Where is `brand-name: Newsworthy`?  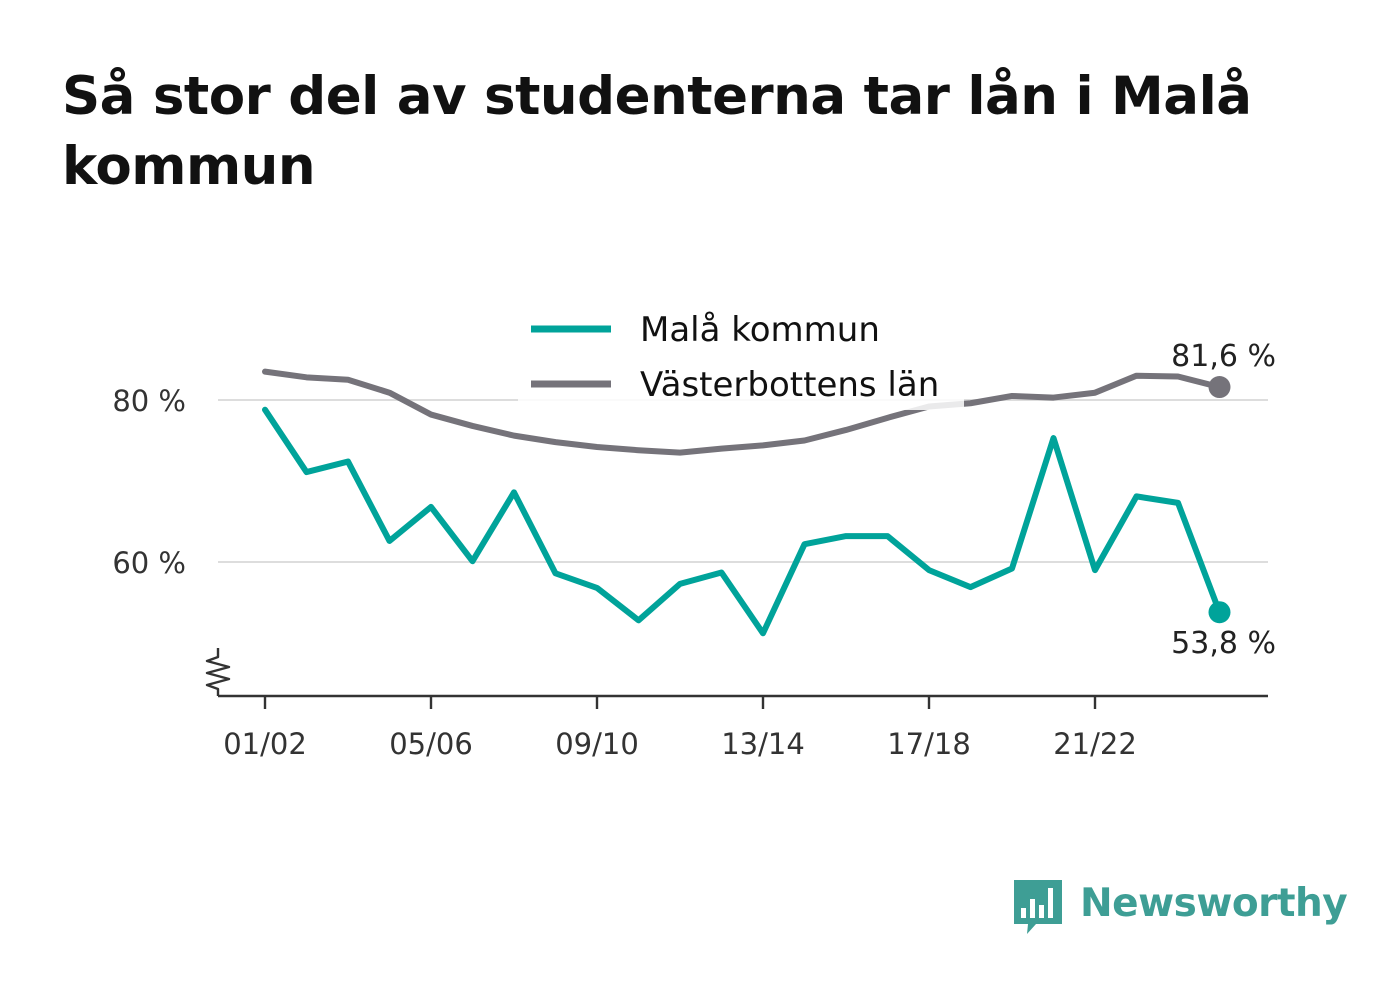
brand-name: Newsworthy is located at coordinates (1214, 903).